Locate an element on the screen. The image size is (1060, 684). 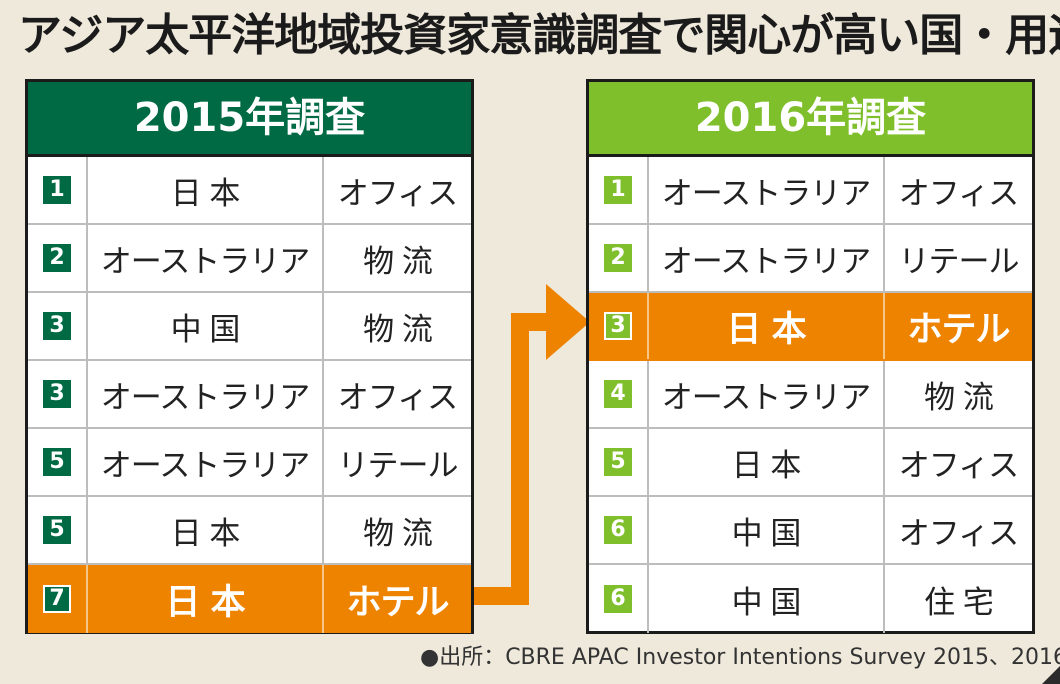
rank-cell: 4 is located at coordinates (619, 394).